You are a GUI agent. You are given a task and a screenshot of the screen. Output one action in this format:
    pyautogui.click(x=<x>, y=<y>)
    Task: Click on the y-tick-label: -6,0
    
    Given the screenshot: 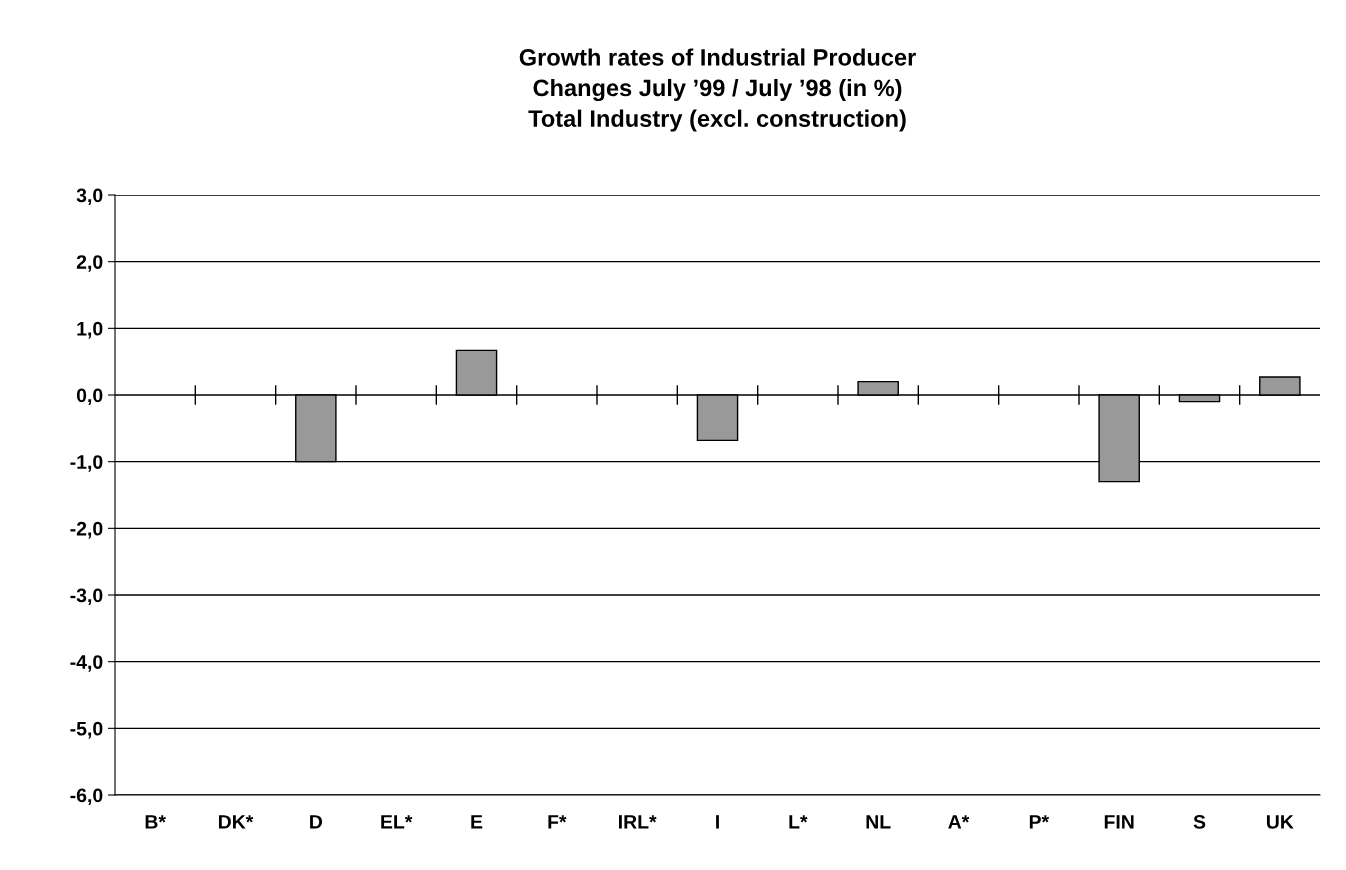 What is the action you would take?
    pyautogui.click(x=86, y=797)
    